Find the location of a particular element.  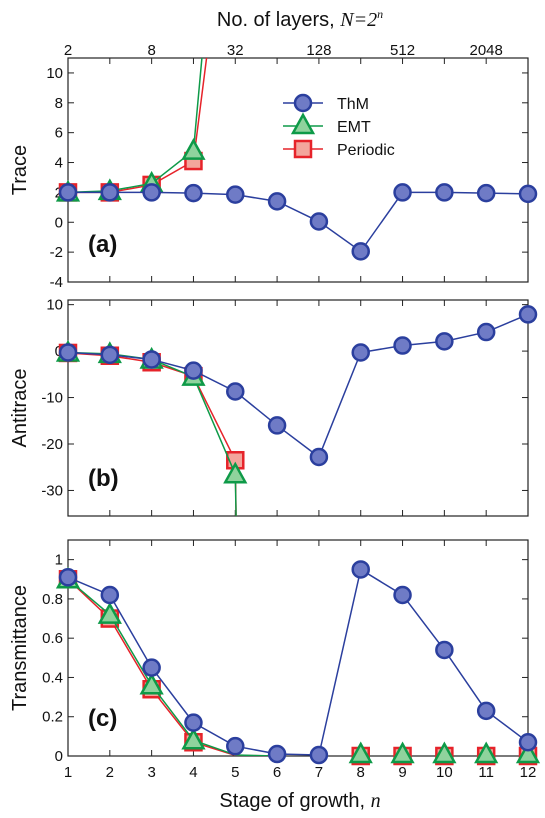

top-axis-title: No. of layers, N=2n is located at coordinates (300, 19).